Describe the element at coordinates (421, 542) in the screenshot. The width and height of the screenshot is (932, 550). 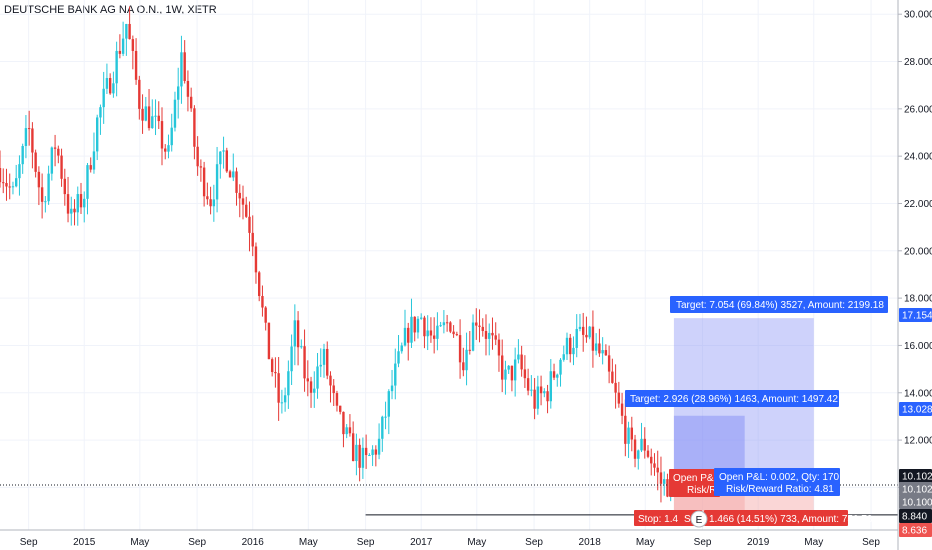
I see `x-tick-label: 2017` at that location.